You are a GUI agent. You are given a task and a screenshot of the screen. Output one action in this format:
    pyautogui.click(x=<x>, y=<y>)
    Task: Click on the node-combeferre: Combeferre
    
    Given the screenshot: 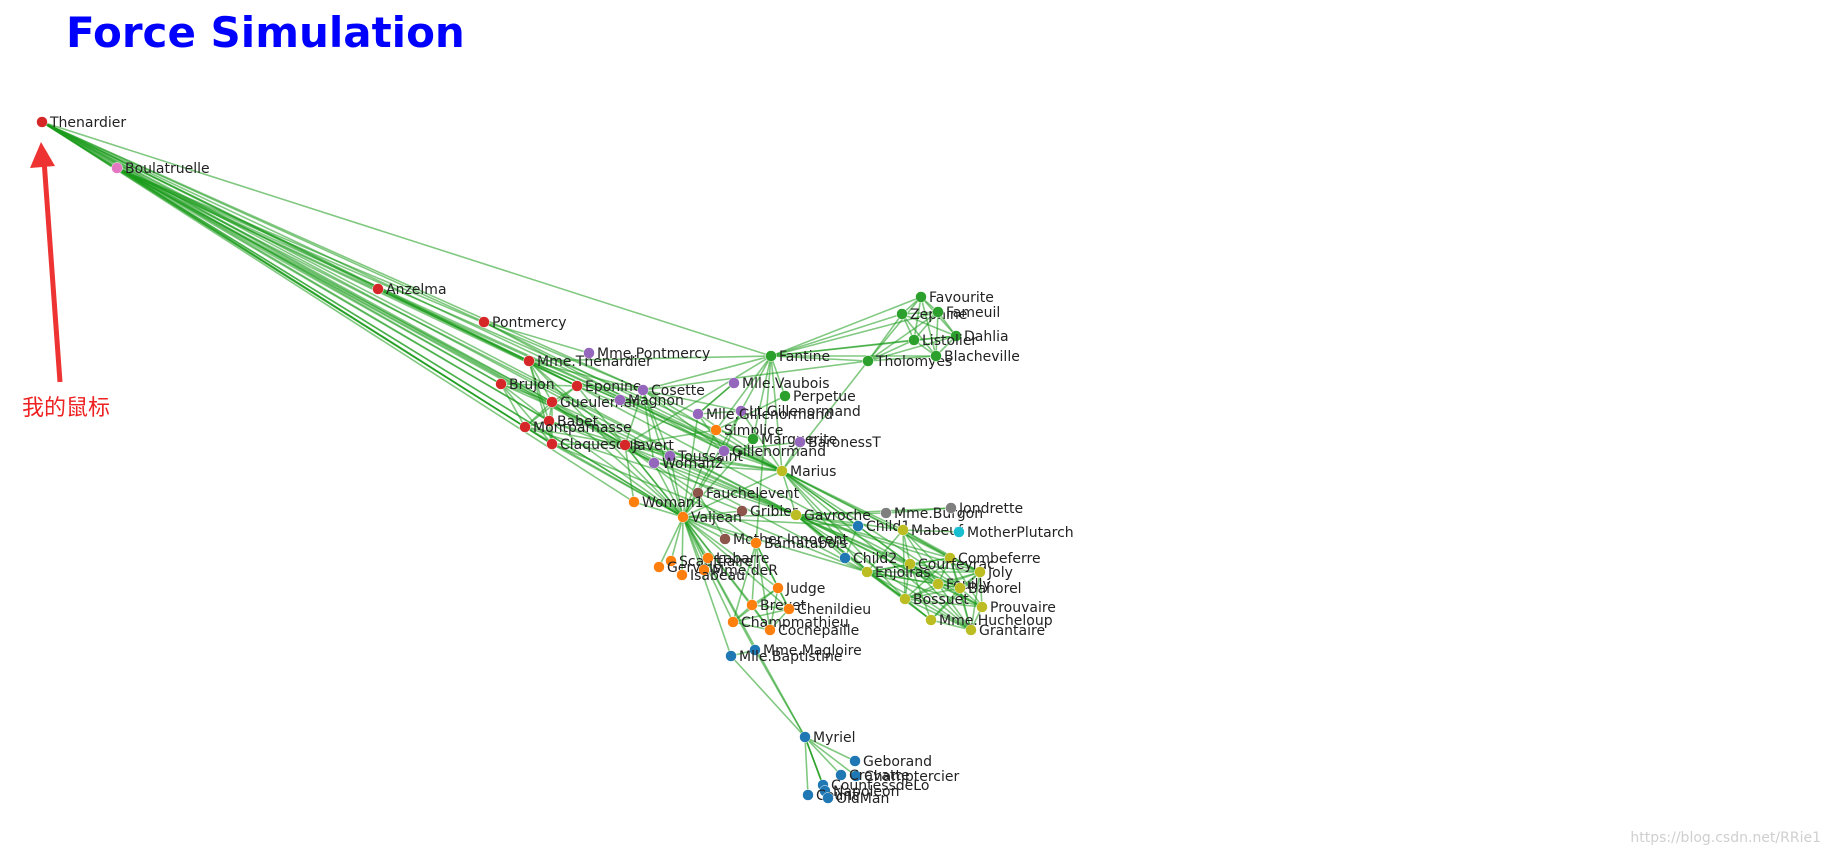 What is the action you would take?
    pyautogui.click(x=992, y=559)
    